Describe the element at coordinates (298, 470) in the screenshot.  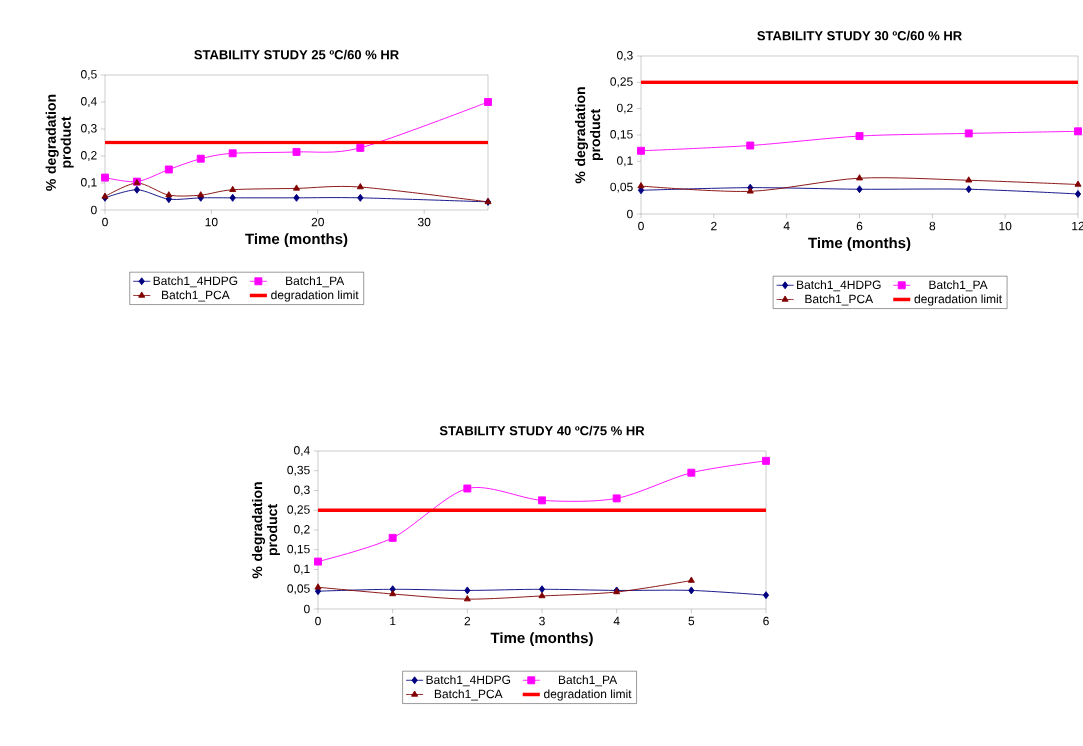
I see `y-tick-label: 0,35` at that location.